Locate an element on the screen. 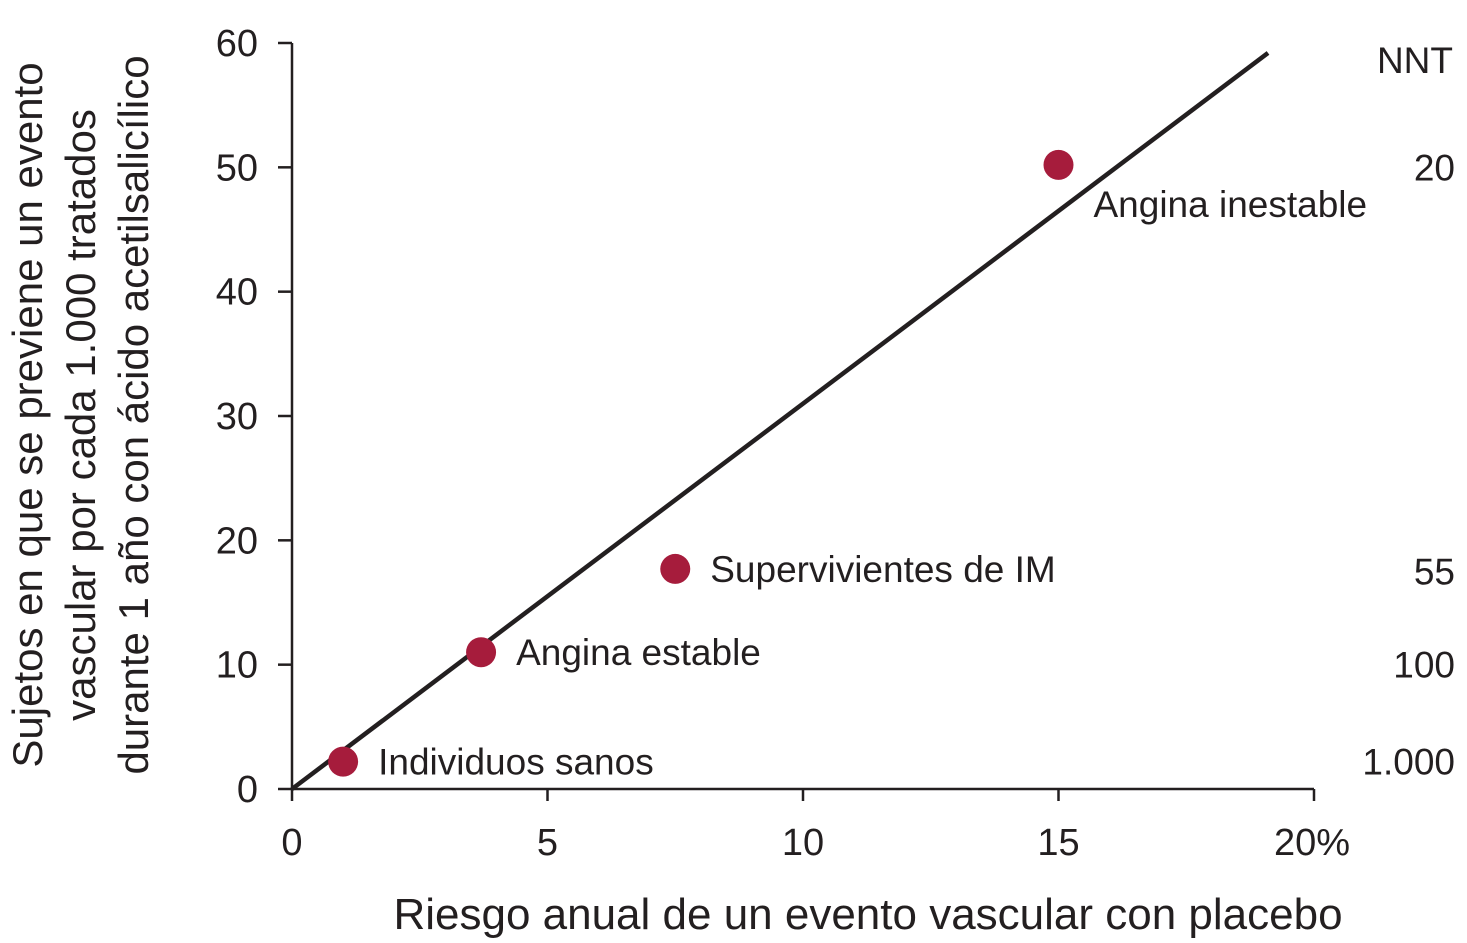 The width and height of the screenshot is (1467, 943). y-tick-label: 30 is located at coordinates (237, 417).